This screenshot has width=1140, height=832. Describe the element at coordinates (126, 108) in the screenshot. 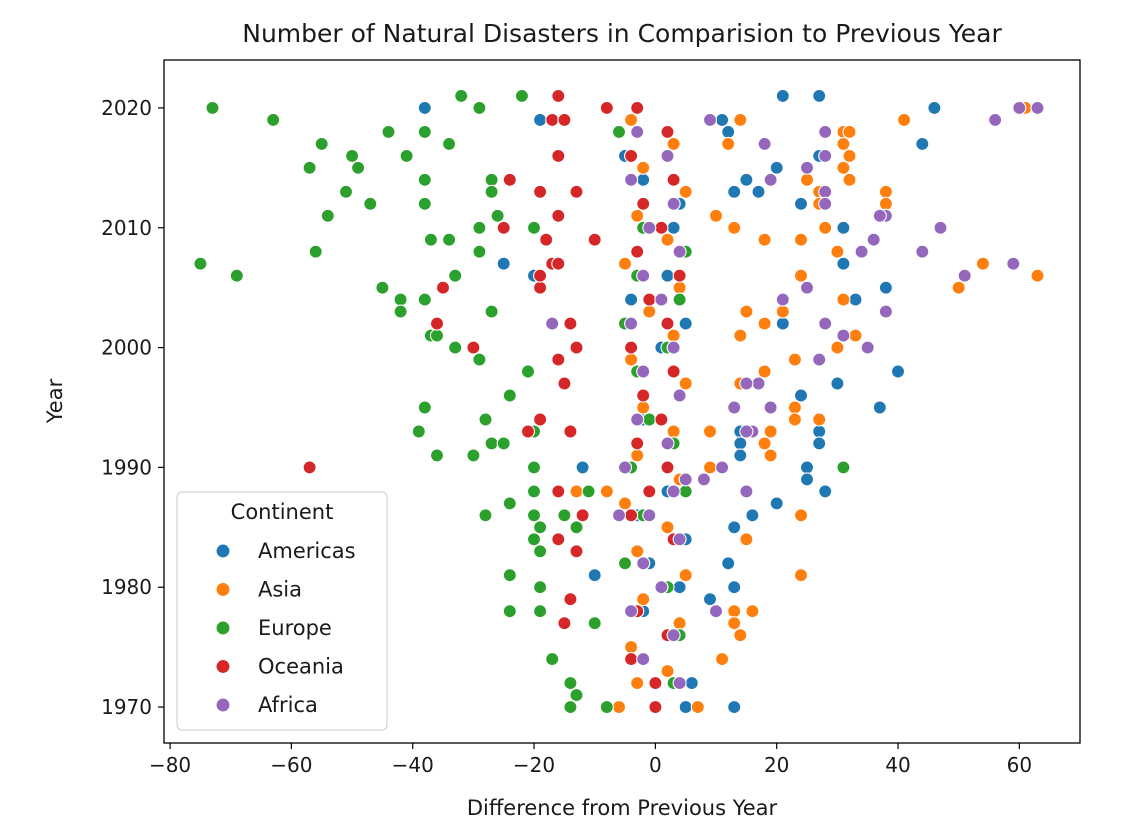

I see `y-tick-label: 2020` at that location.